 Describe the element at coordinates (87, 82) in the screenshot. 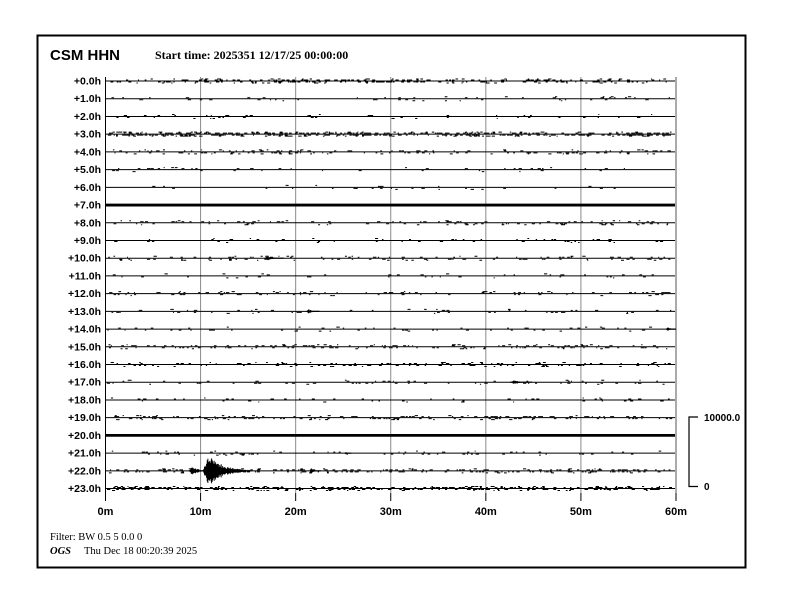

I see `y-axis-label: +0.0h` at that location.